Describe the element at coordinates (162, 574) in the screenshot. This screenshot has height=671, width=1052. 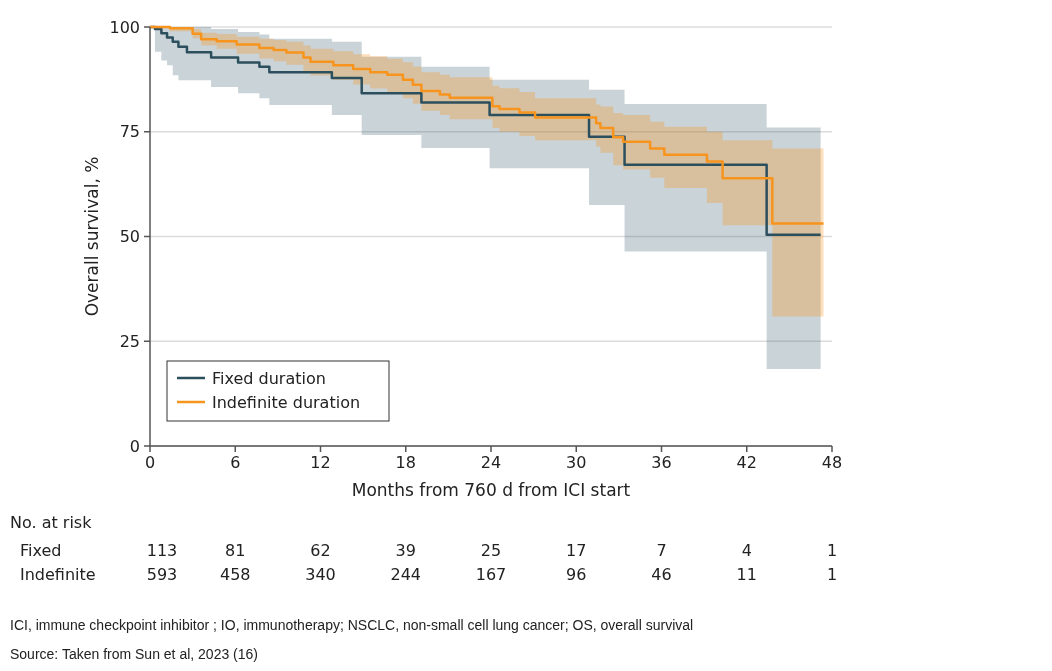
I see `text: 593` at that location.